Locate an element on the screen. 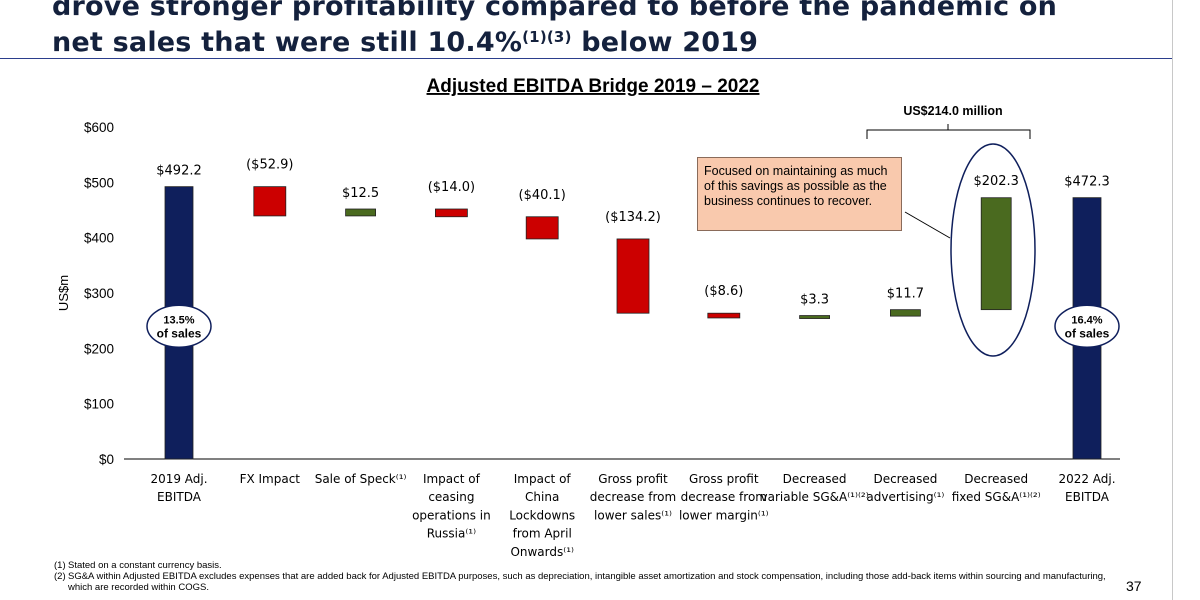  category-label-8-line-1: advertising⁽¹⁾ is located at coordinates (905, 497).